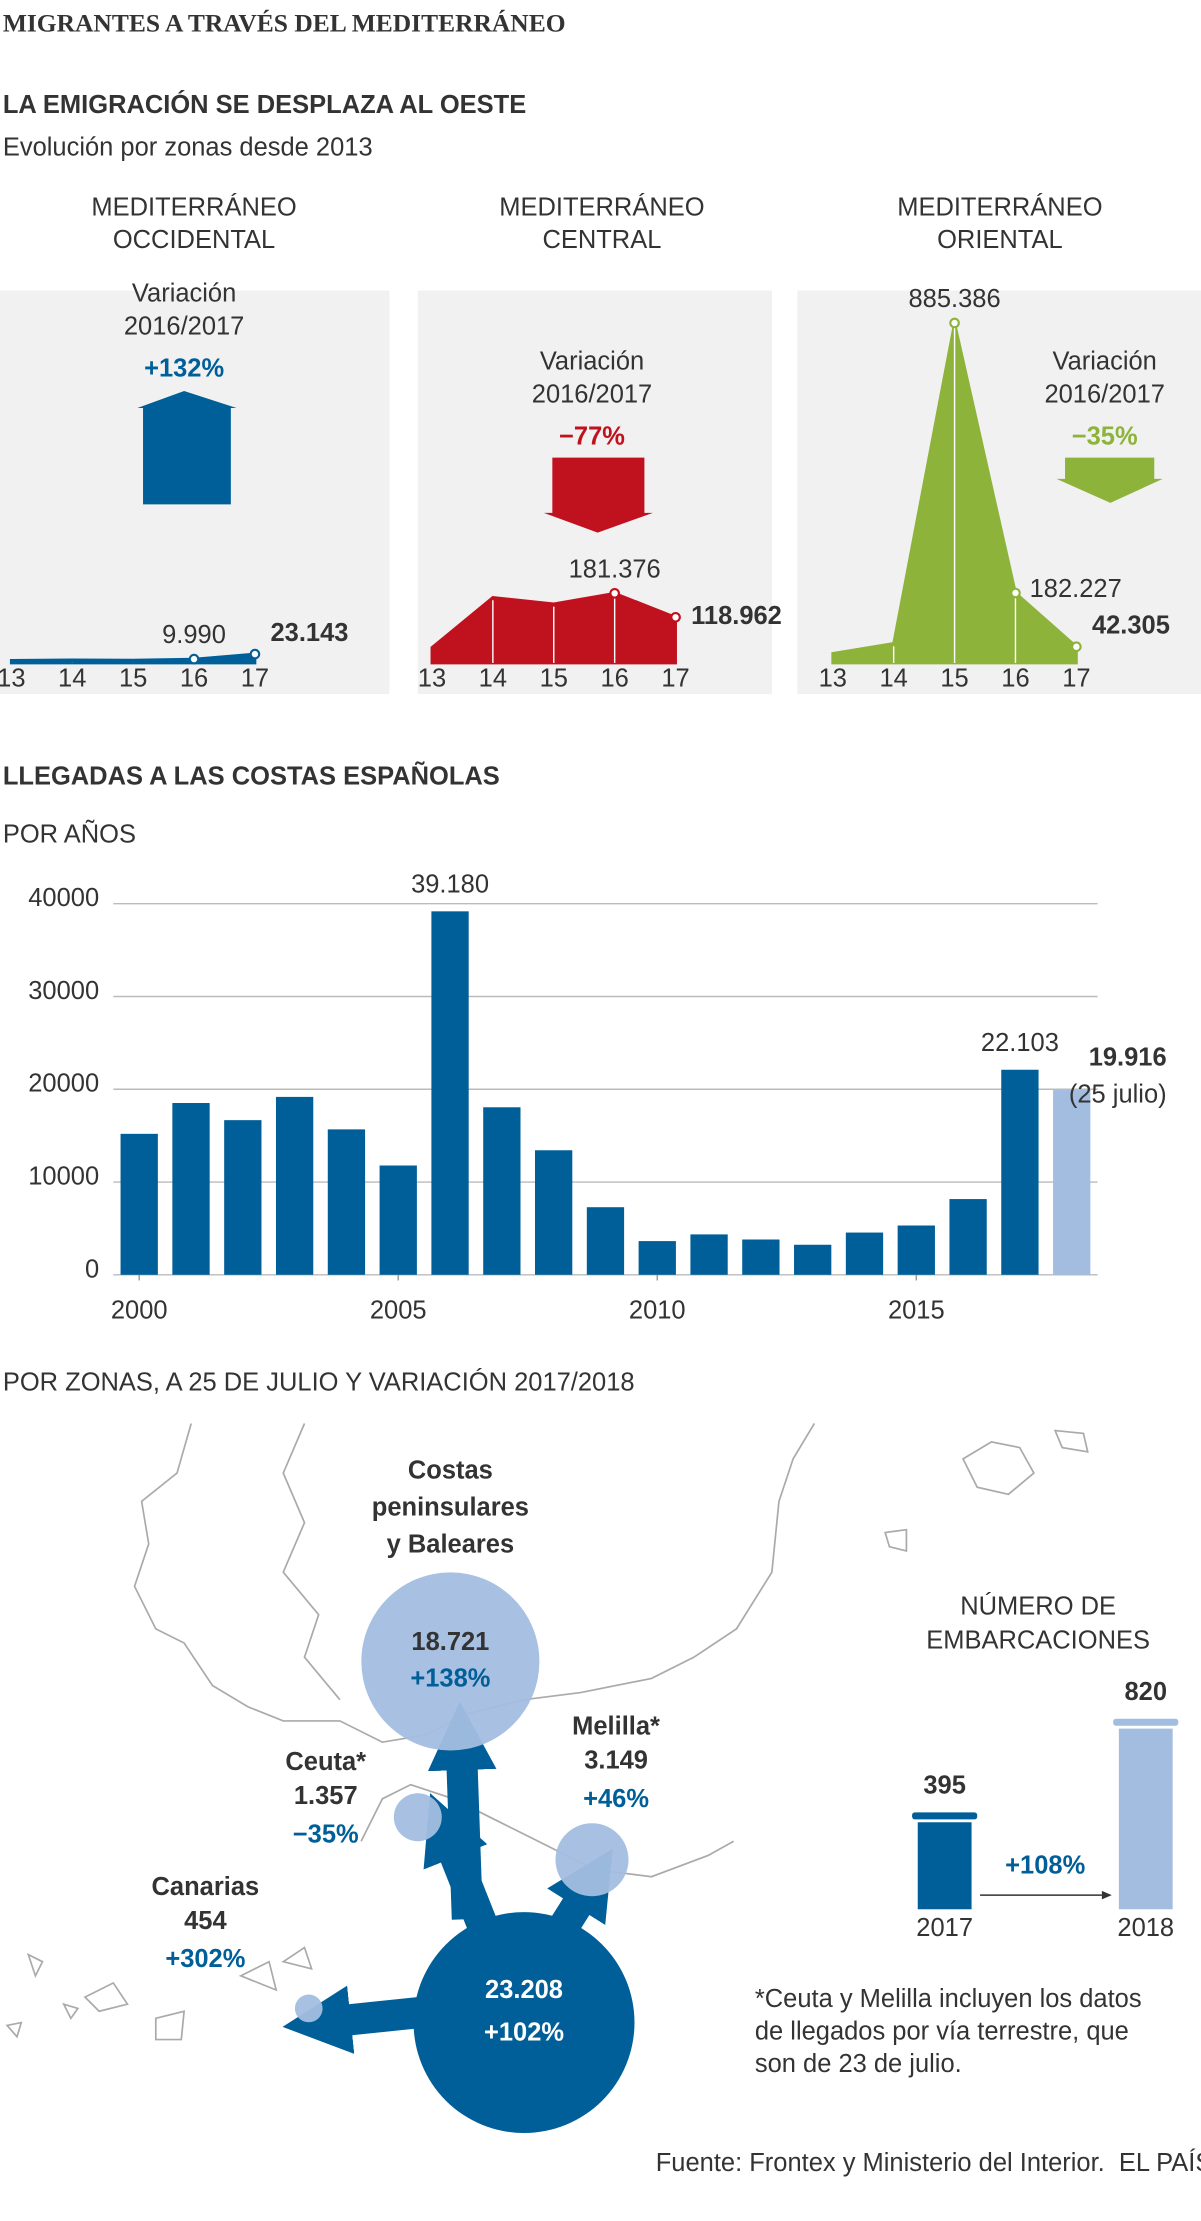 The width and height of the screenshot is (1201, 2221). I want to click on zone-value: 454, so click(205, 1921).